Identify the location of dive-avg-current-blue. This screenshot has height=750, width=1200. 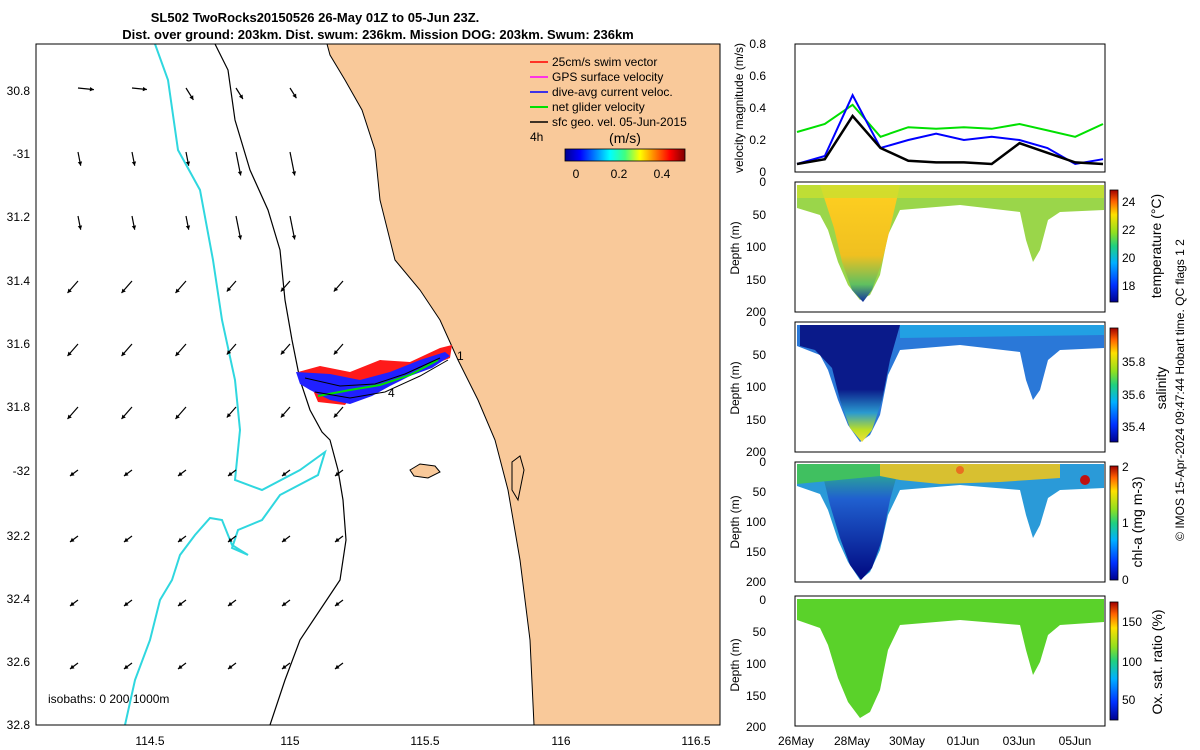
(373, 378).